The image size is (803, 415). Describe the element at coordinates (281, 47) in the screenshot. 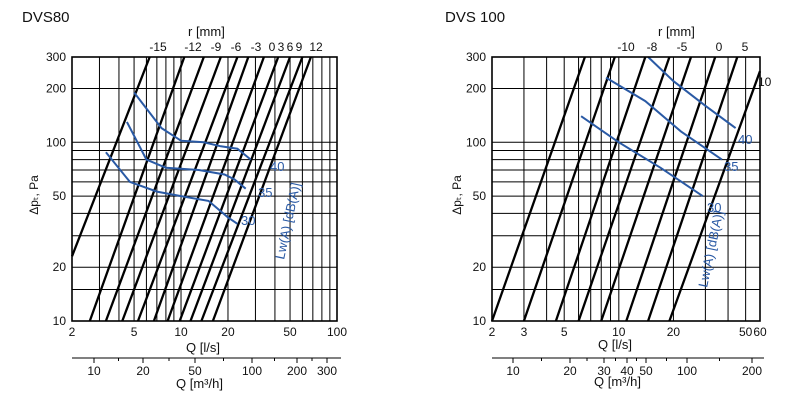

I see `top-tick-label: 3` at that location.